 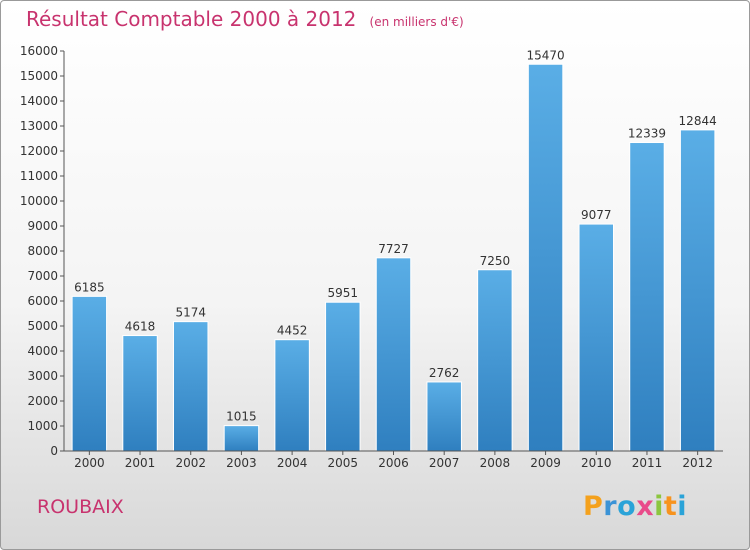 What do you see at coordinates (190, 463) in the screenshot?
I see `x-tick-label-2002: 2002` at bounding box center [190, 463].